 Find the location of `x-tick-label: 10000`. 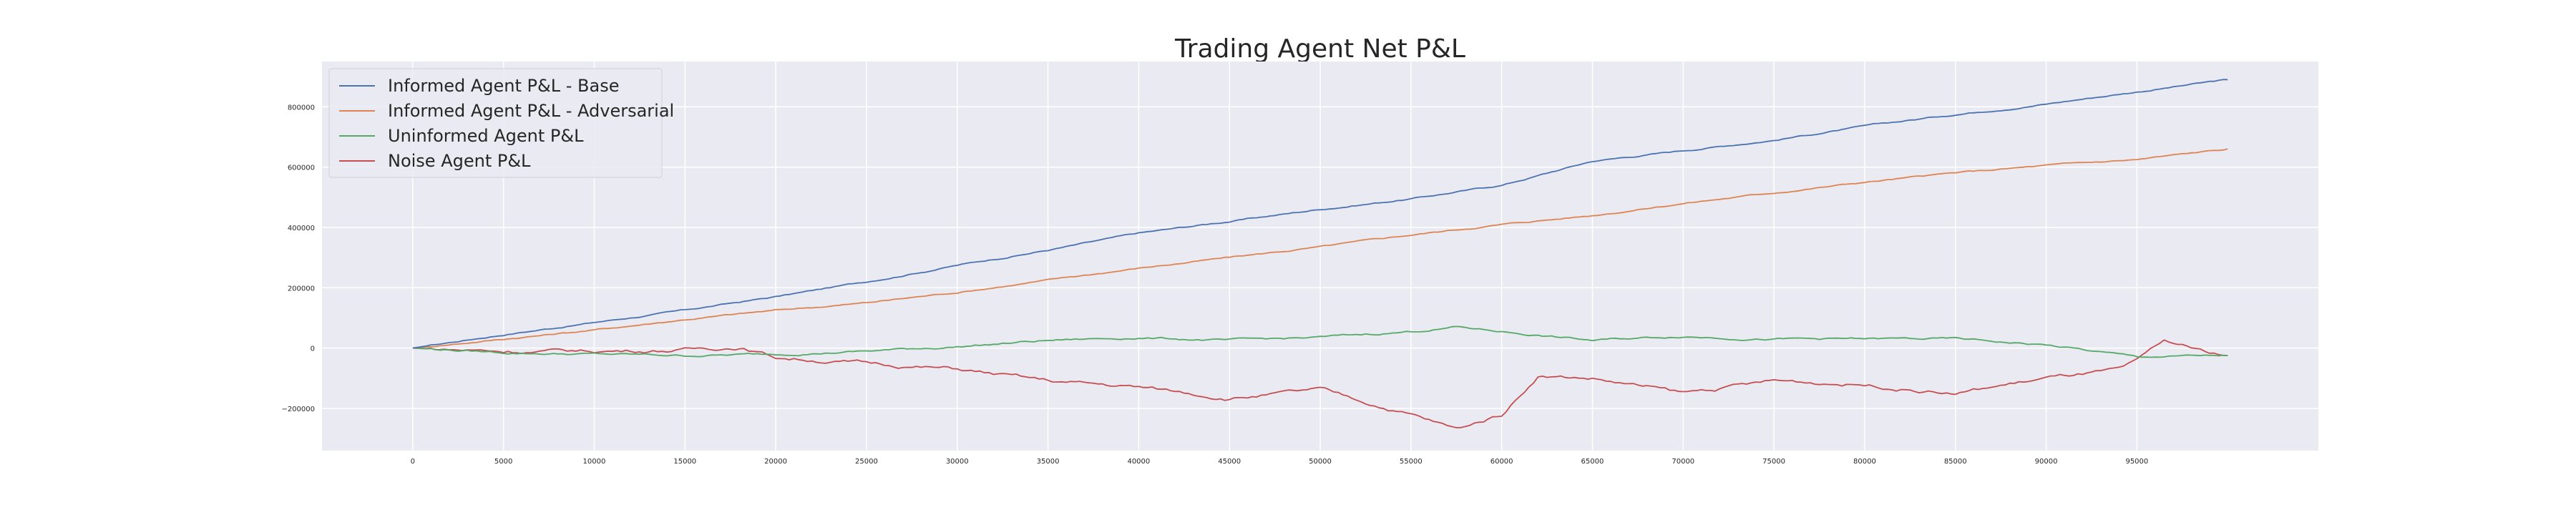

x-tick-label: 10000 is located at coordinates (594, 462).